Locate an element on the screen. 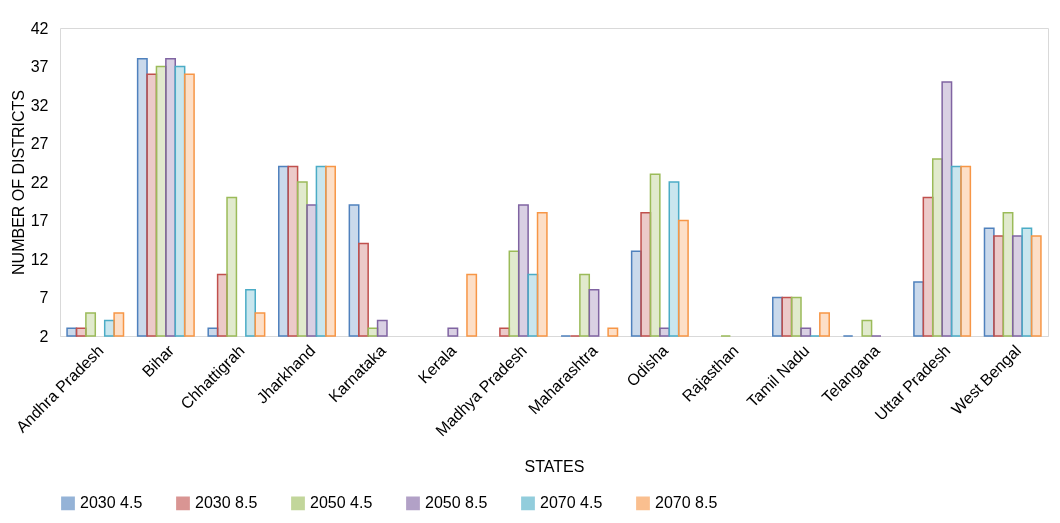 Image resolution: width=1060 pixels, height=523 pixels. y-tick-label: 17 is located at coordinates (39, 220).